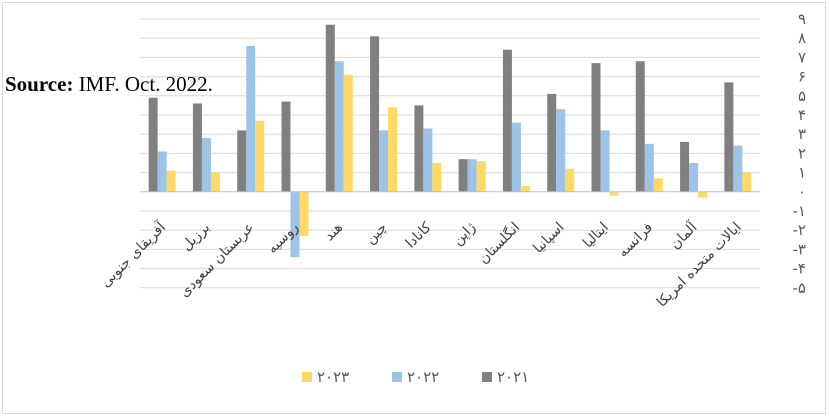 The width and height of the screenshot is (830, 418). I want to click on y-tick-label: ۷, so click(802, 57).